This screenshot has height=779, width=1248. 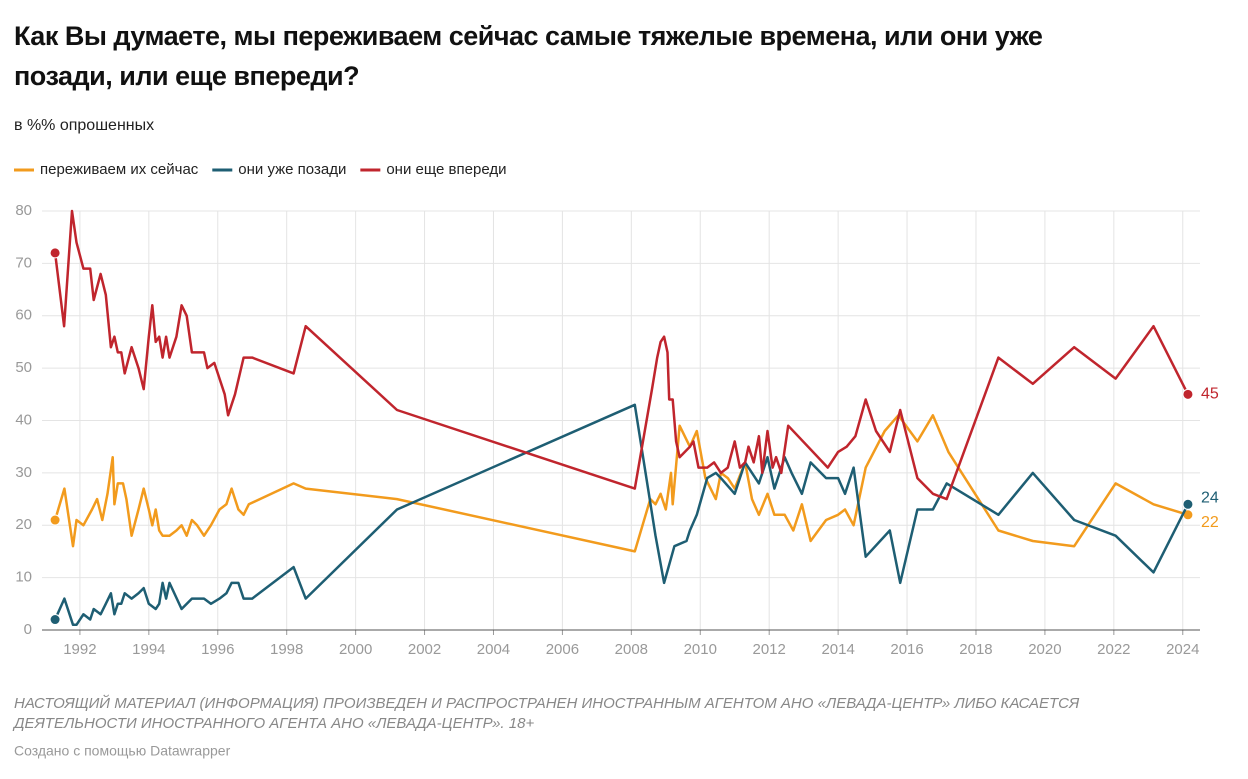 What do you see at coordinates (292, 169) in the screenshot?
I see `legend-label: они уже позади` at bounding box center [292, 169].